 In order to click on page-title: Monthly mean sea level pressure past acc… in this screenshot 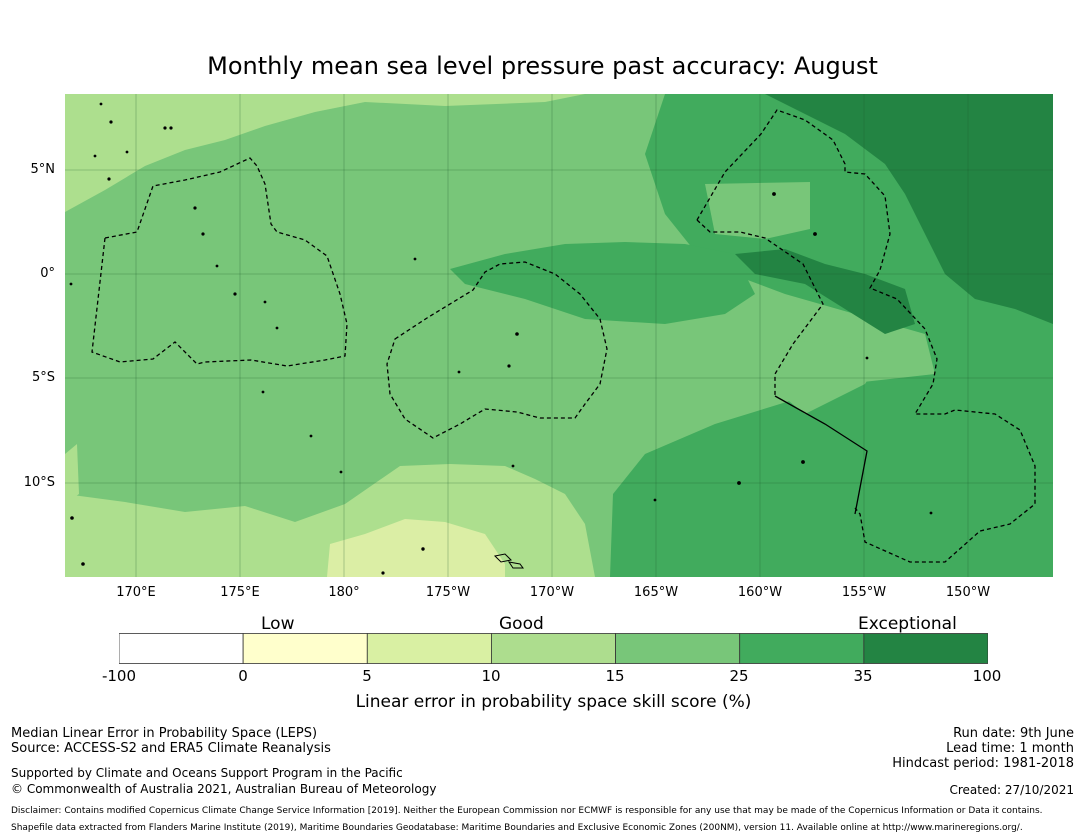, I will do `click(542, 66)`.